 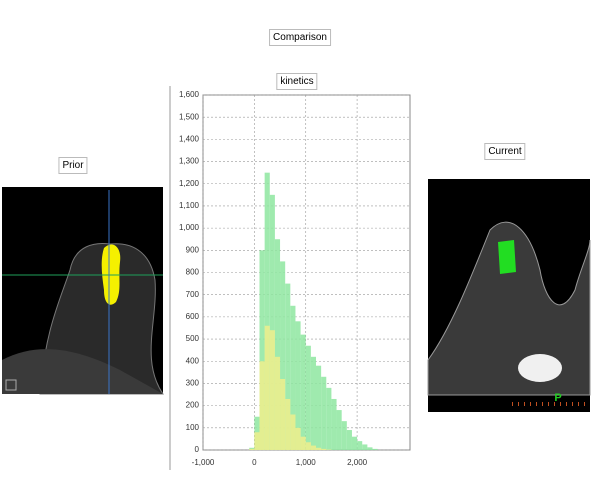 I want to click on y-tick-label: 400, so click(x=193, y=360).